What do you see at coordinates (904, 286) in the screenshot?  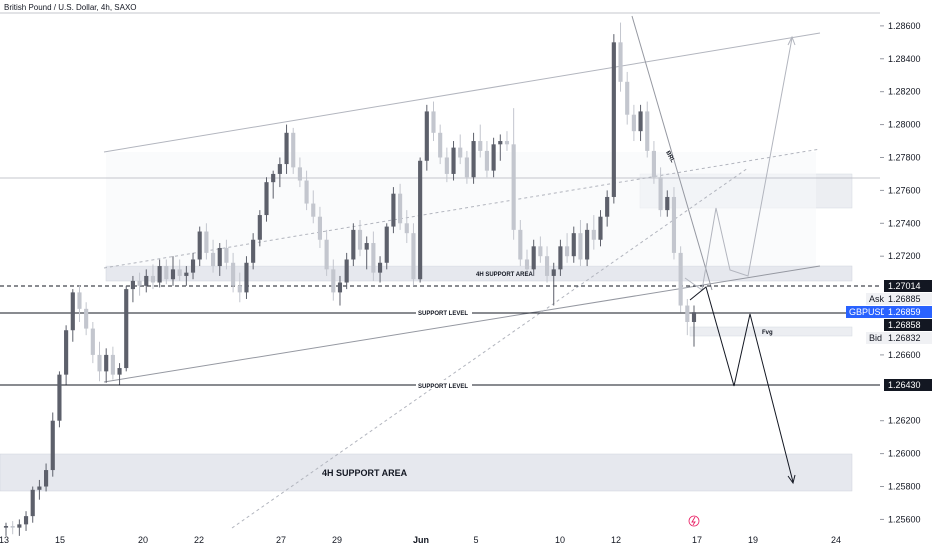 I see `resistance-tag: 1.27014` at bounding box center [904, 286].